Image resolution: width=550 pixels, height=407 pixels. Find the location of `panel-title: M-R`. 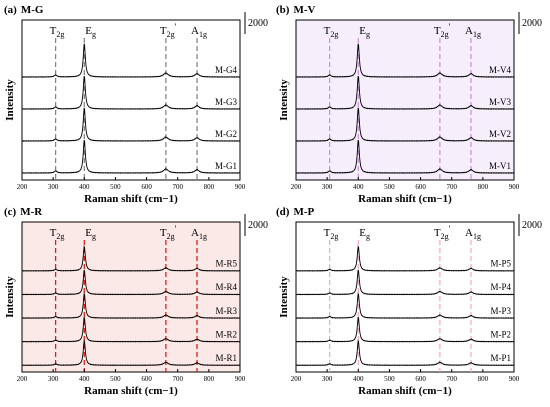

panel-title: M-R is located at coordinates (31, 212).